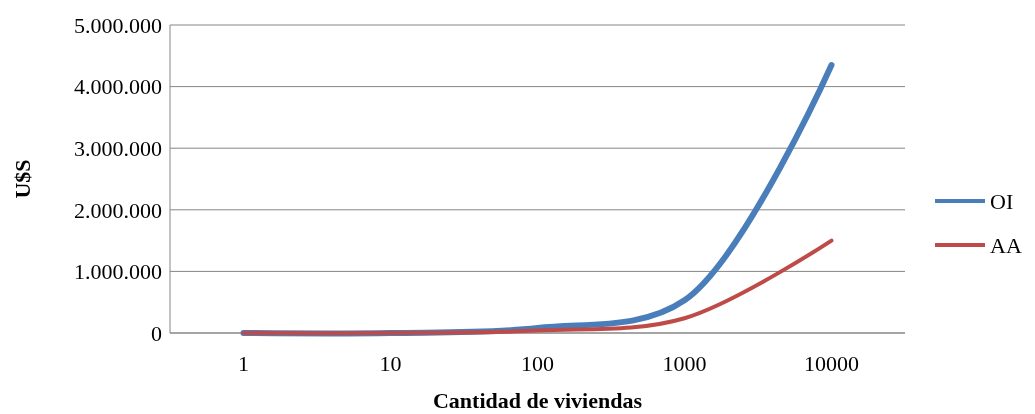  What do you see at coordinates (537, 400) in the screenshot?
I see `x-axis-title: Cantidad de viviendas` at bounding box center [537, 400].